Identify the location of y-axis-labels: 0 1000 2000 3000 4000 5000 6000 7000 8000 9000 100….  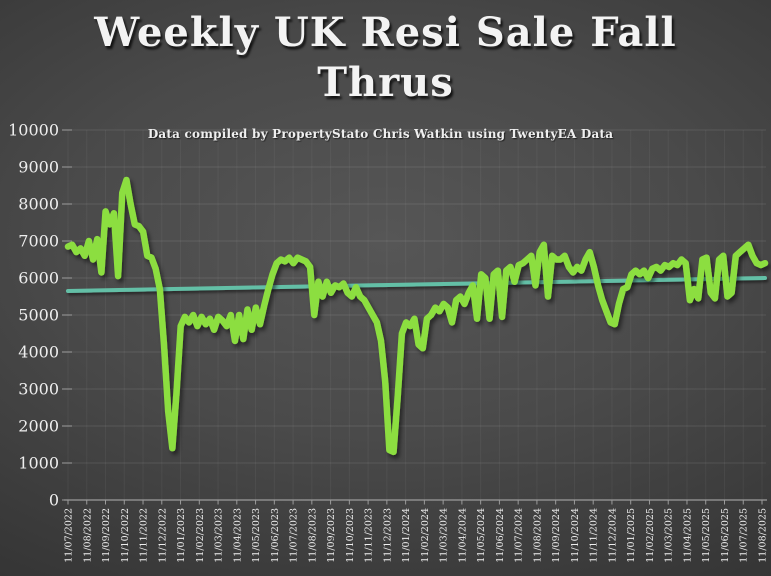
(33, 315).